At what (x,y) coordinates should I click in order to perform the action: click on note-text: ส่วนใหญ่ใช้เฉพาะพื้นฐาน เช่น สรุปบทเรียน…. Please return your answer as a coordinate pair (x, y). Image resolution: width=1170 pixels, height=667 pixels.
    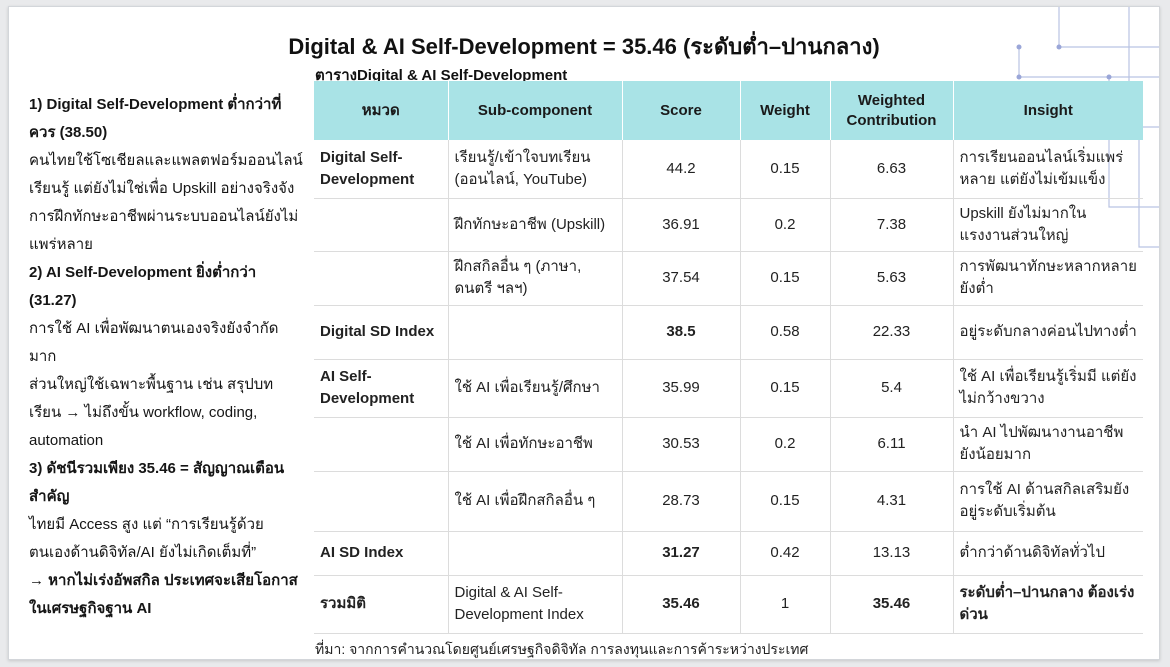
    Looking at the image, I should click on (151, 412).